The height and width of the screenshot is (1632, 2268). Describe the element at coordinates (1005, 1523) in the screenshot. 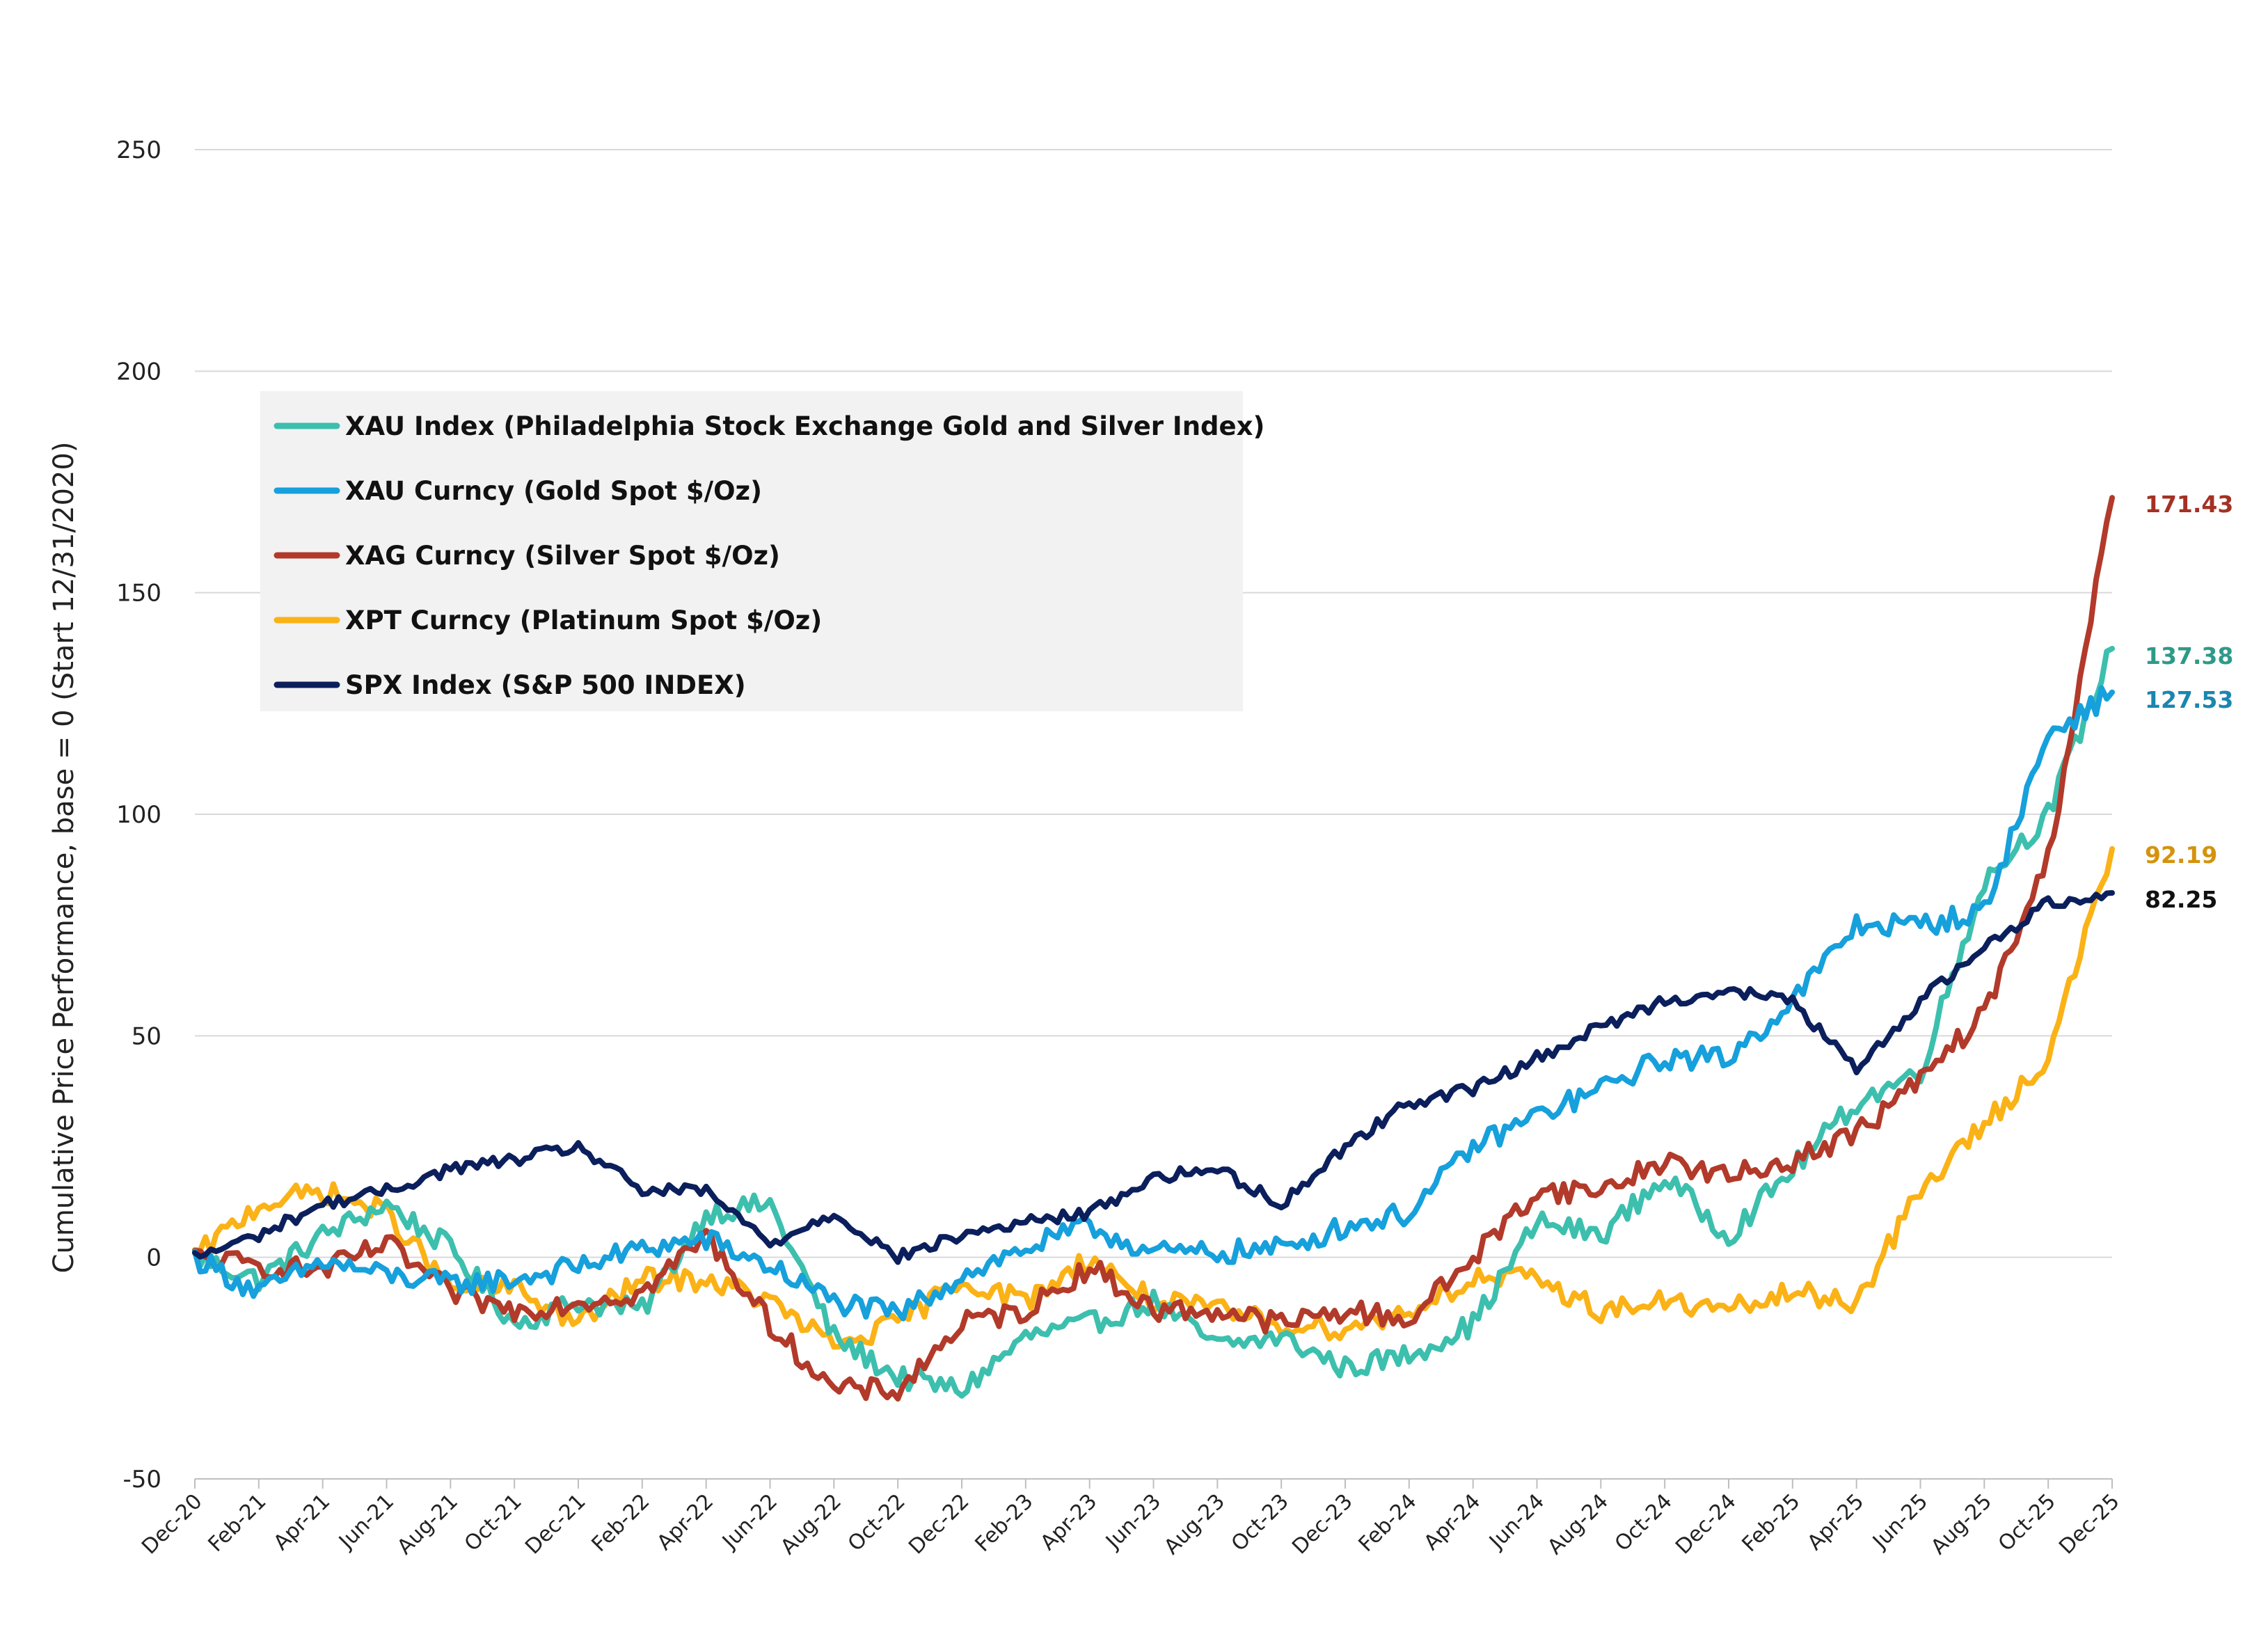

I see `x-tick-label: Feb-23` at that location.